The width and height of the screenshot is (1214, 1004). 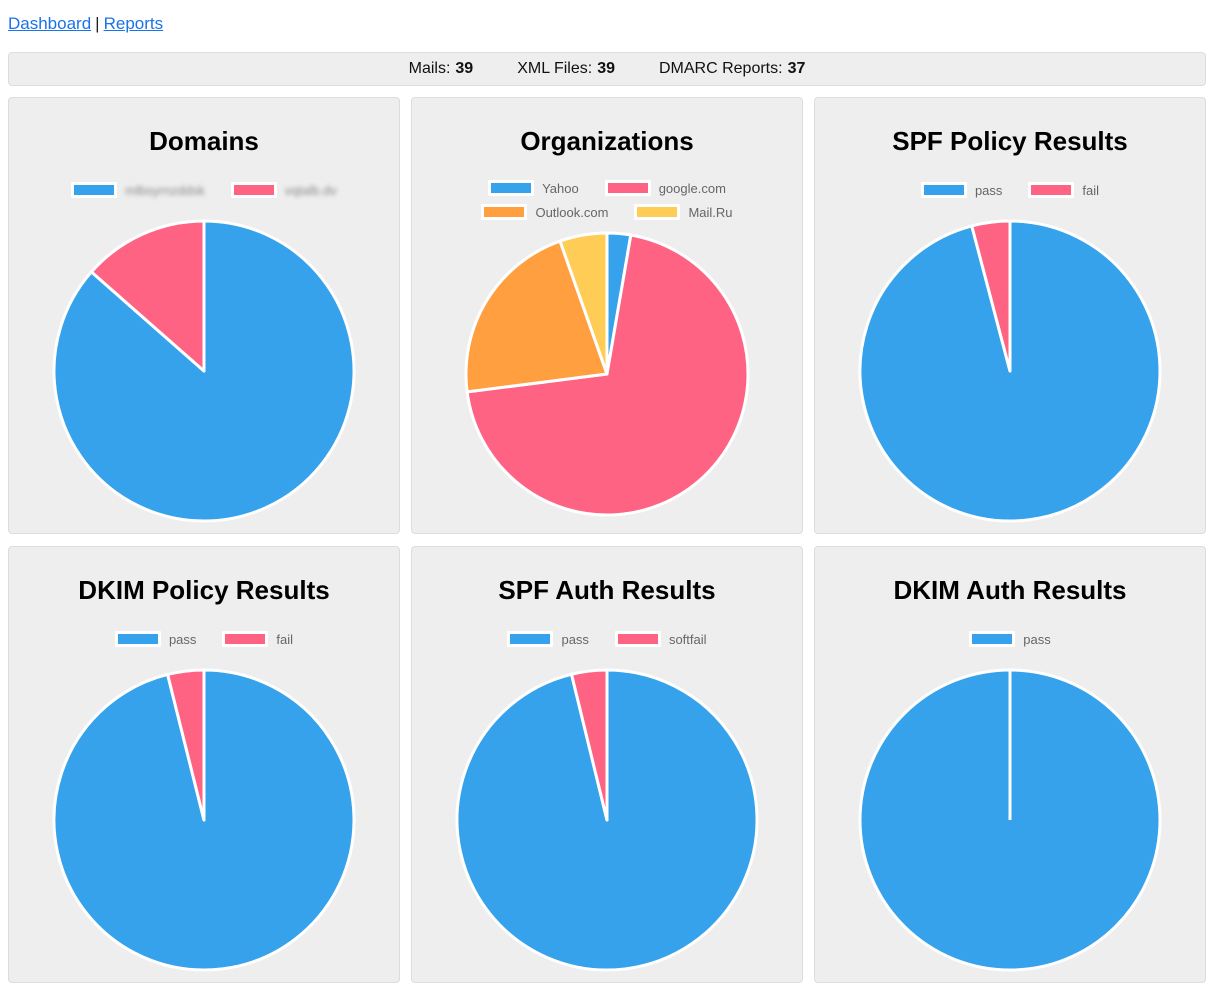 What do you see at coordinates (165, 190) in the screenshot?
I see `legend-label: mlbsyrnzddsk` at bounding box center [165, 190].